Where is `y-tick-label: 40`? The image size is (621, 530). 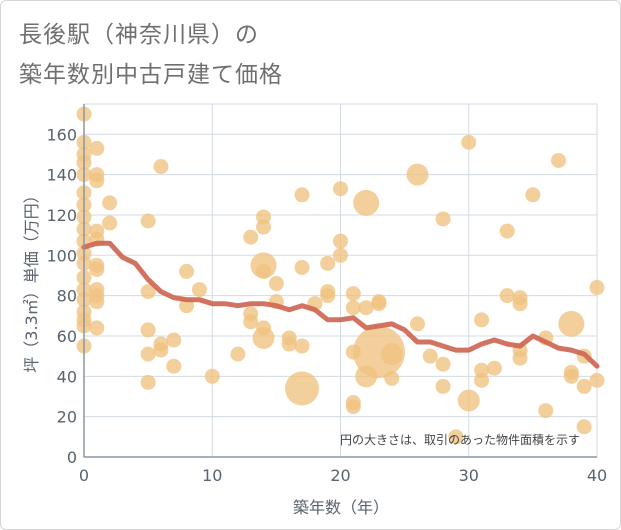
y-tick-label: 40 is located at coordinates (67, 376).